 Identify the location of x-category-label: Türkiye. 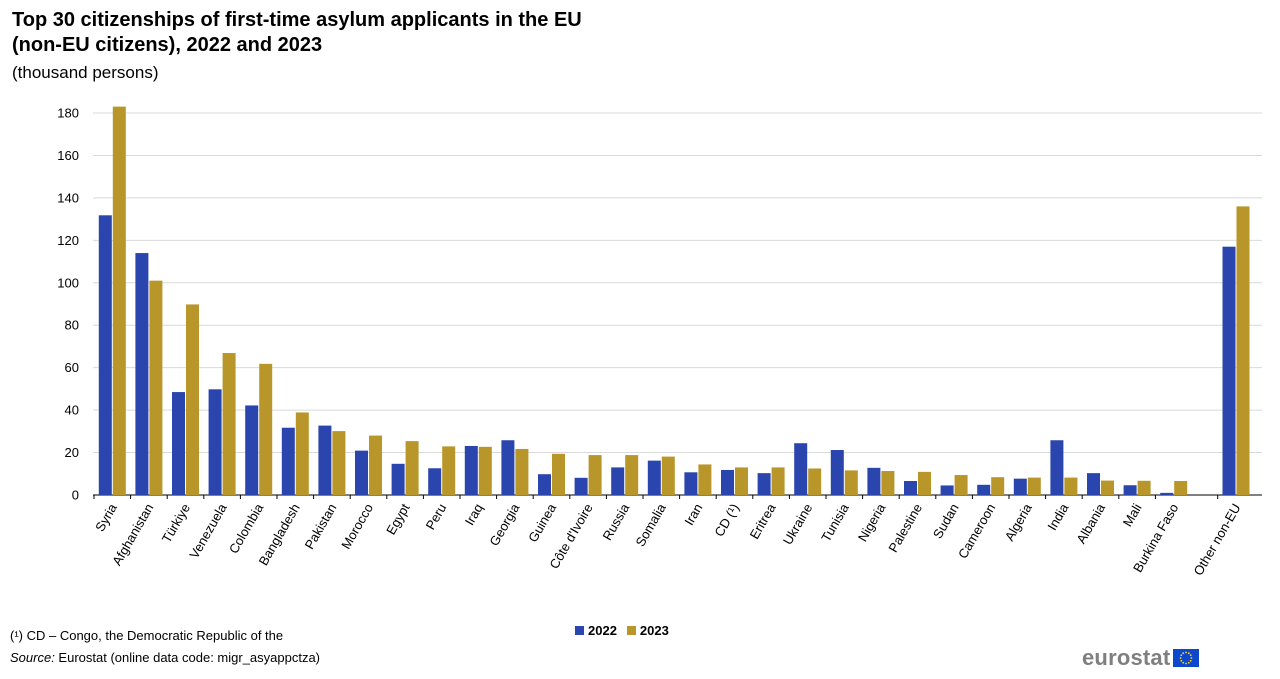
(176, 523).